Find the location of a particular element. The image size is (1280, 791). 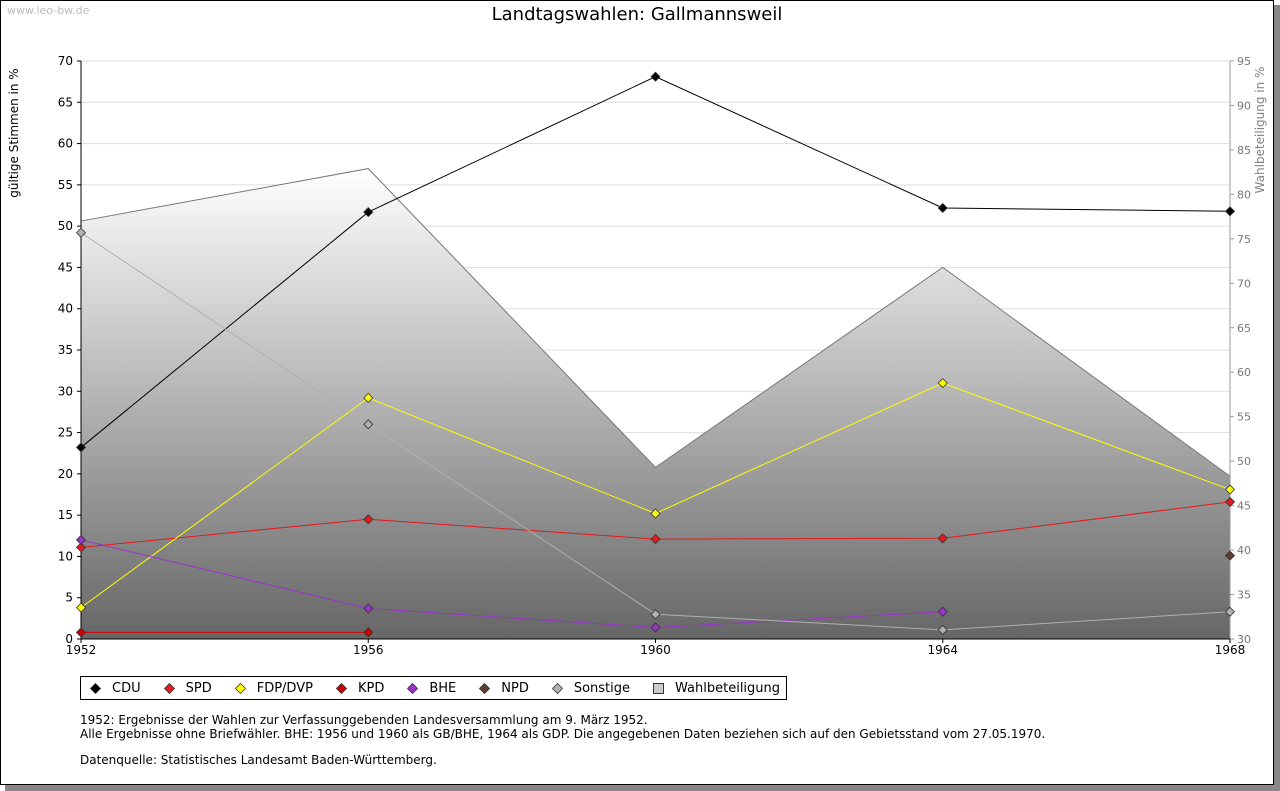

y2-tick-label: 85 is located at coordinates (1244, 150).